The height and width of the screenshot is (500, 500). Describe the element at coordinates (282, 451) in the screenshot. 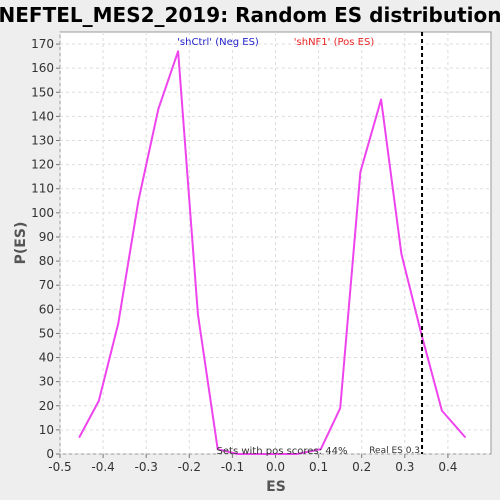

I see `pos-scores-annotation: Sets with pos scores: 44%` at that location.